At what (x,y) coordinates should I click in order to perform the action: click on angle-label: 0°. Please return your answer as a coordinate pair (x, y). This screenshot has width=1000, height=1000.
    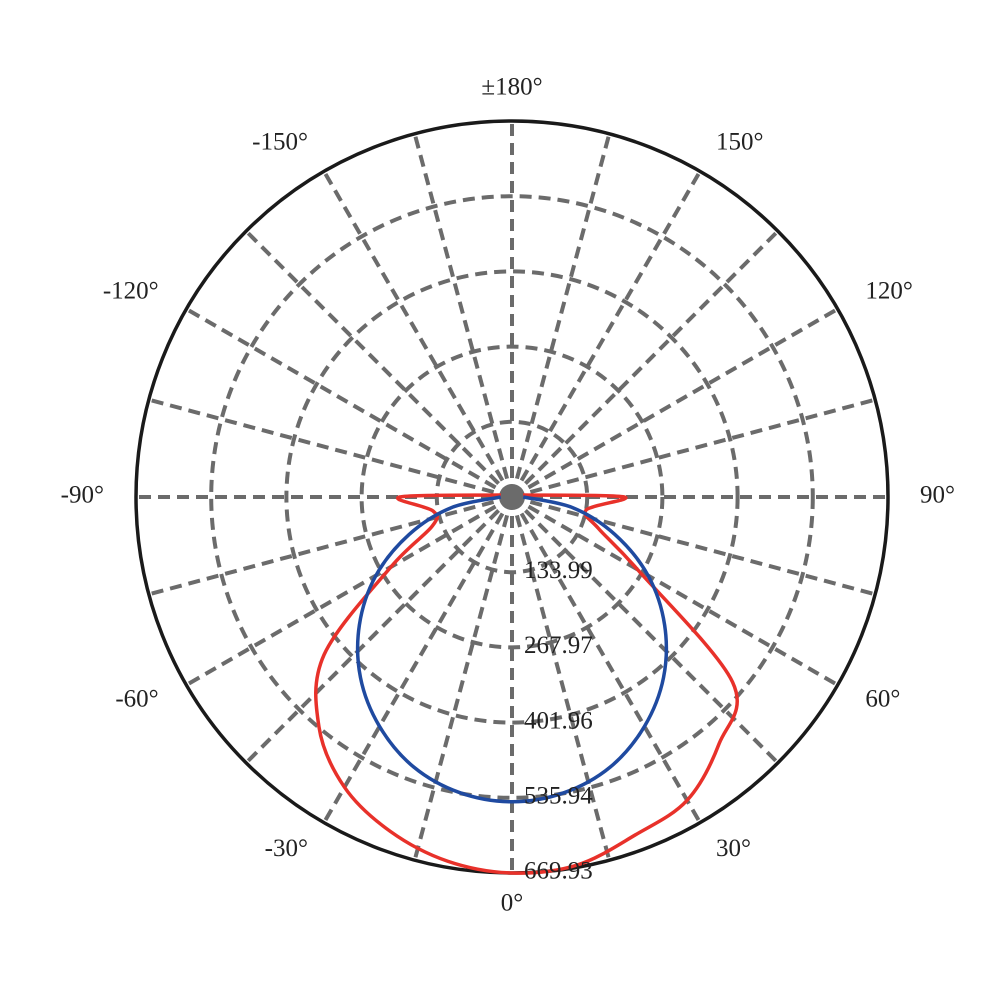
    Looking at the image, I should click on (512, 903).